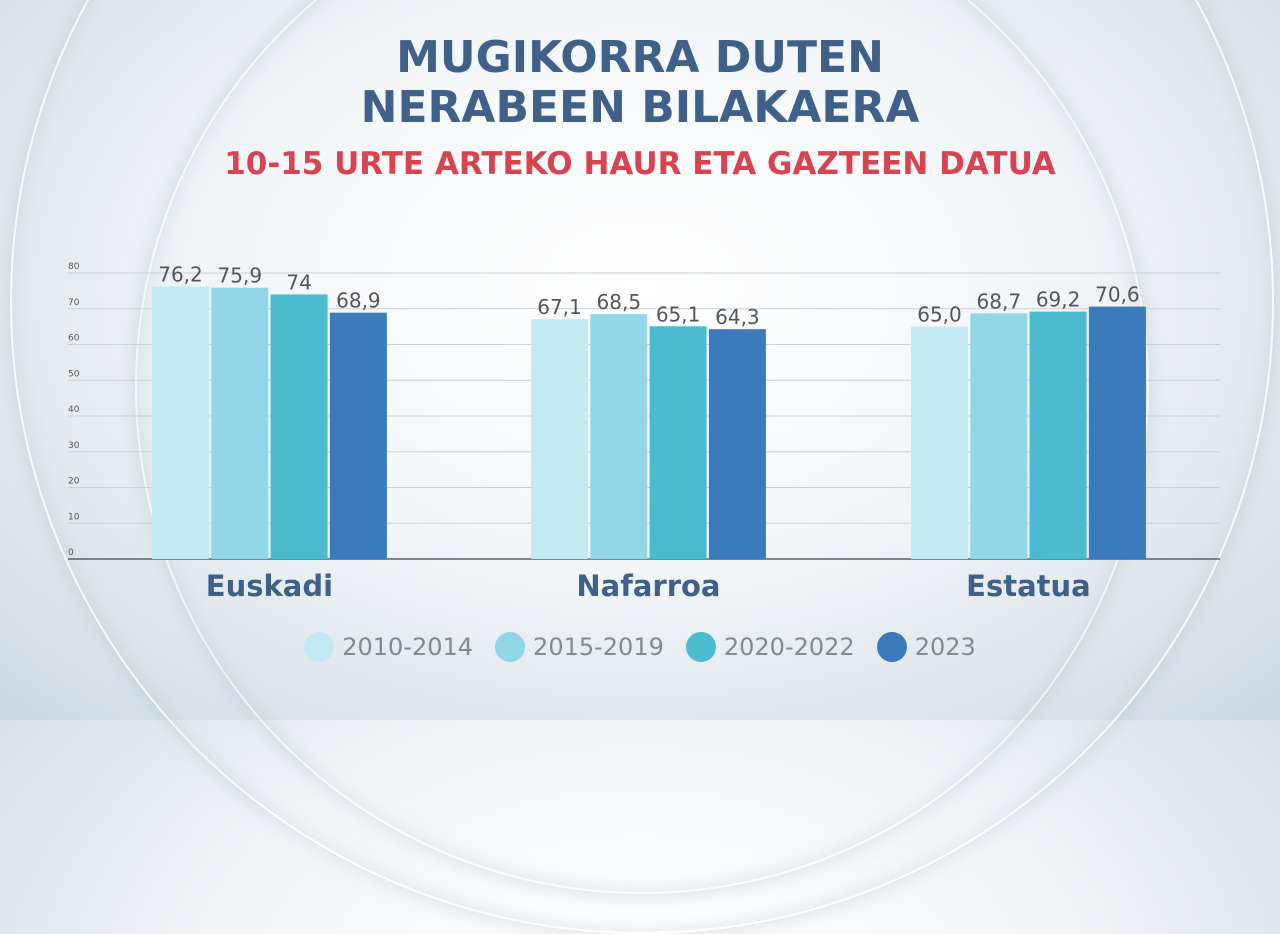 The image size is (1280, 934). Describe the element at coordinates (269, 586) in the screenshot. I see `category-label: Euskadi` at that location.